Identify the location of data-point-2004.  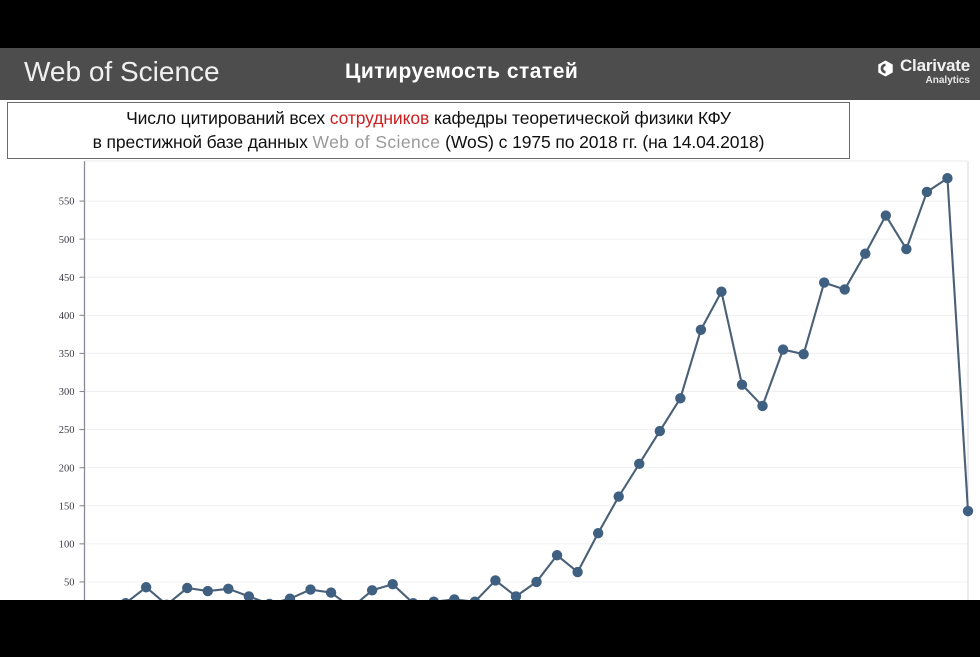
(680, 398).